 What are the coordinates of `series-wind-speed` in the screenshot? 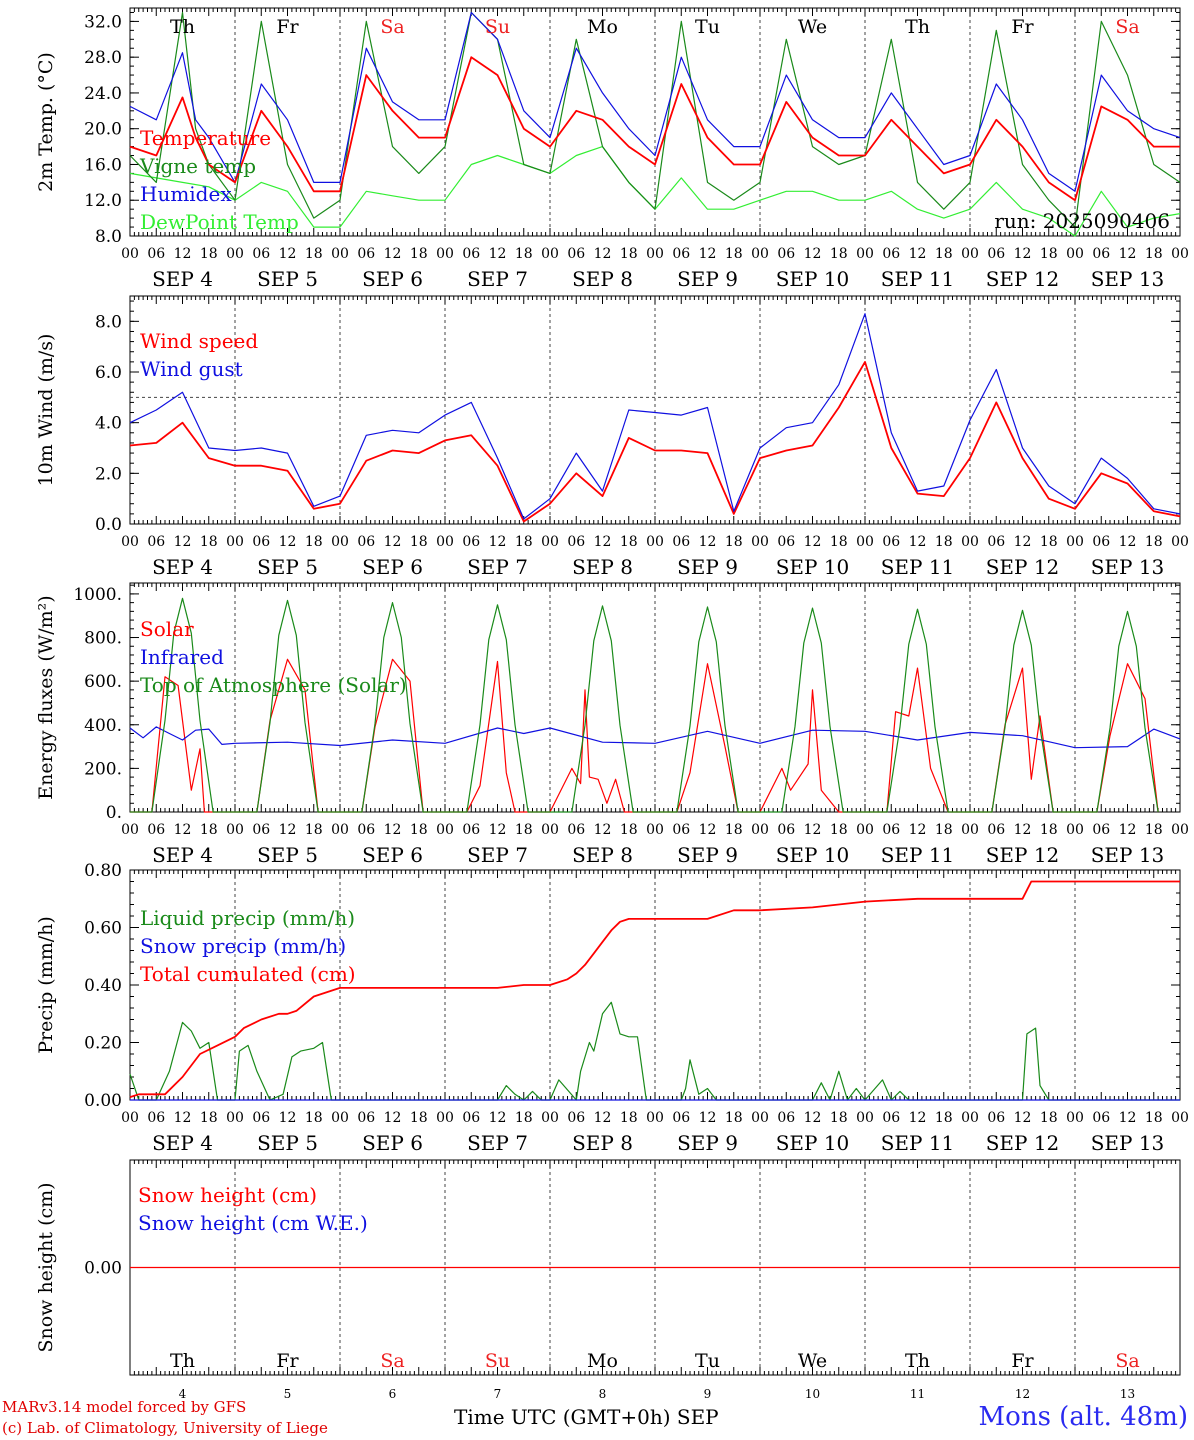 It's located at (655, 441).